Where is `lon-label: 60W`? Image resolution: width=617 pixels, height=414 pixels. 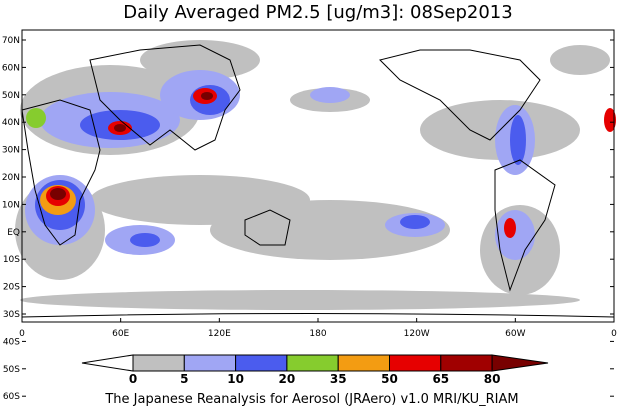 lon-label: 60W is located at coordinates (515, 334).